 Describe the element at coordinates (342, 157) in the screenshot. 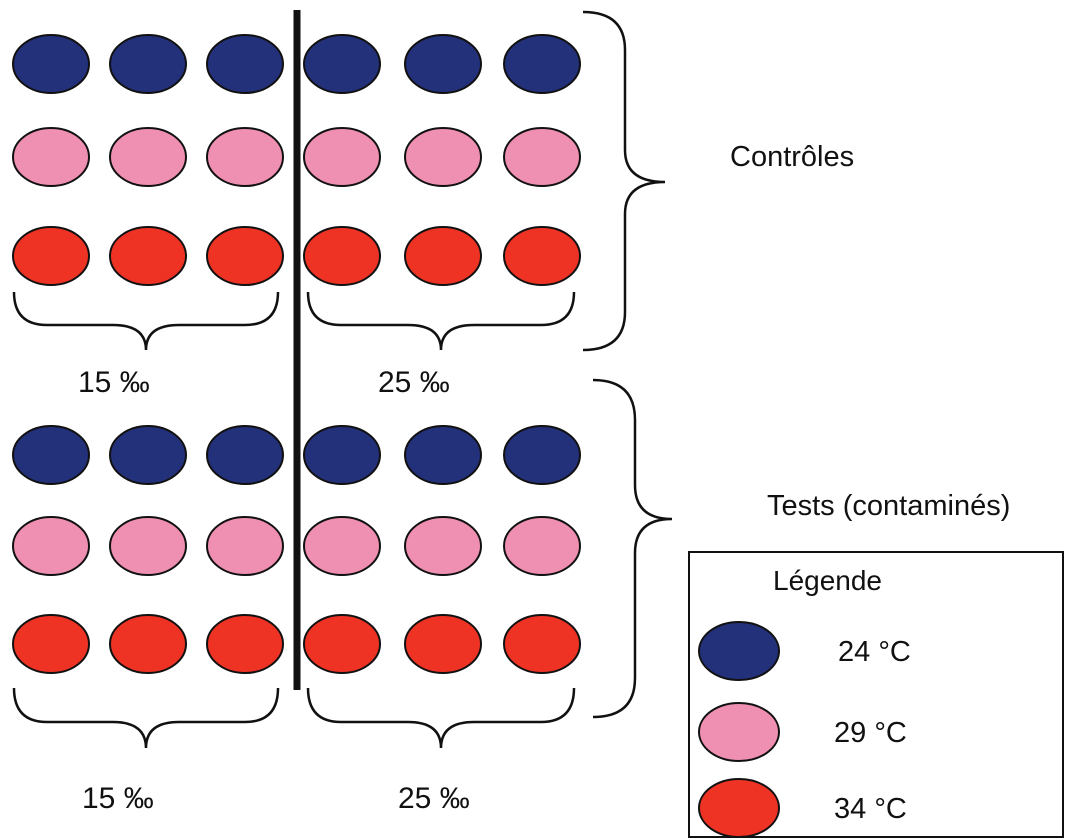

I see `ellipse-pink-r2-c4` at that location.